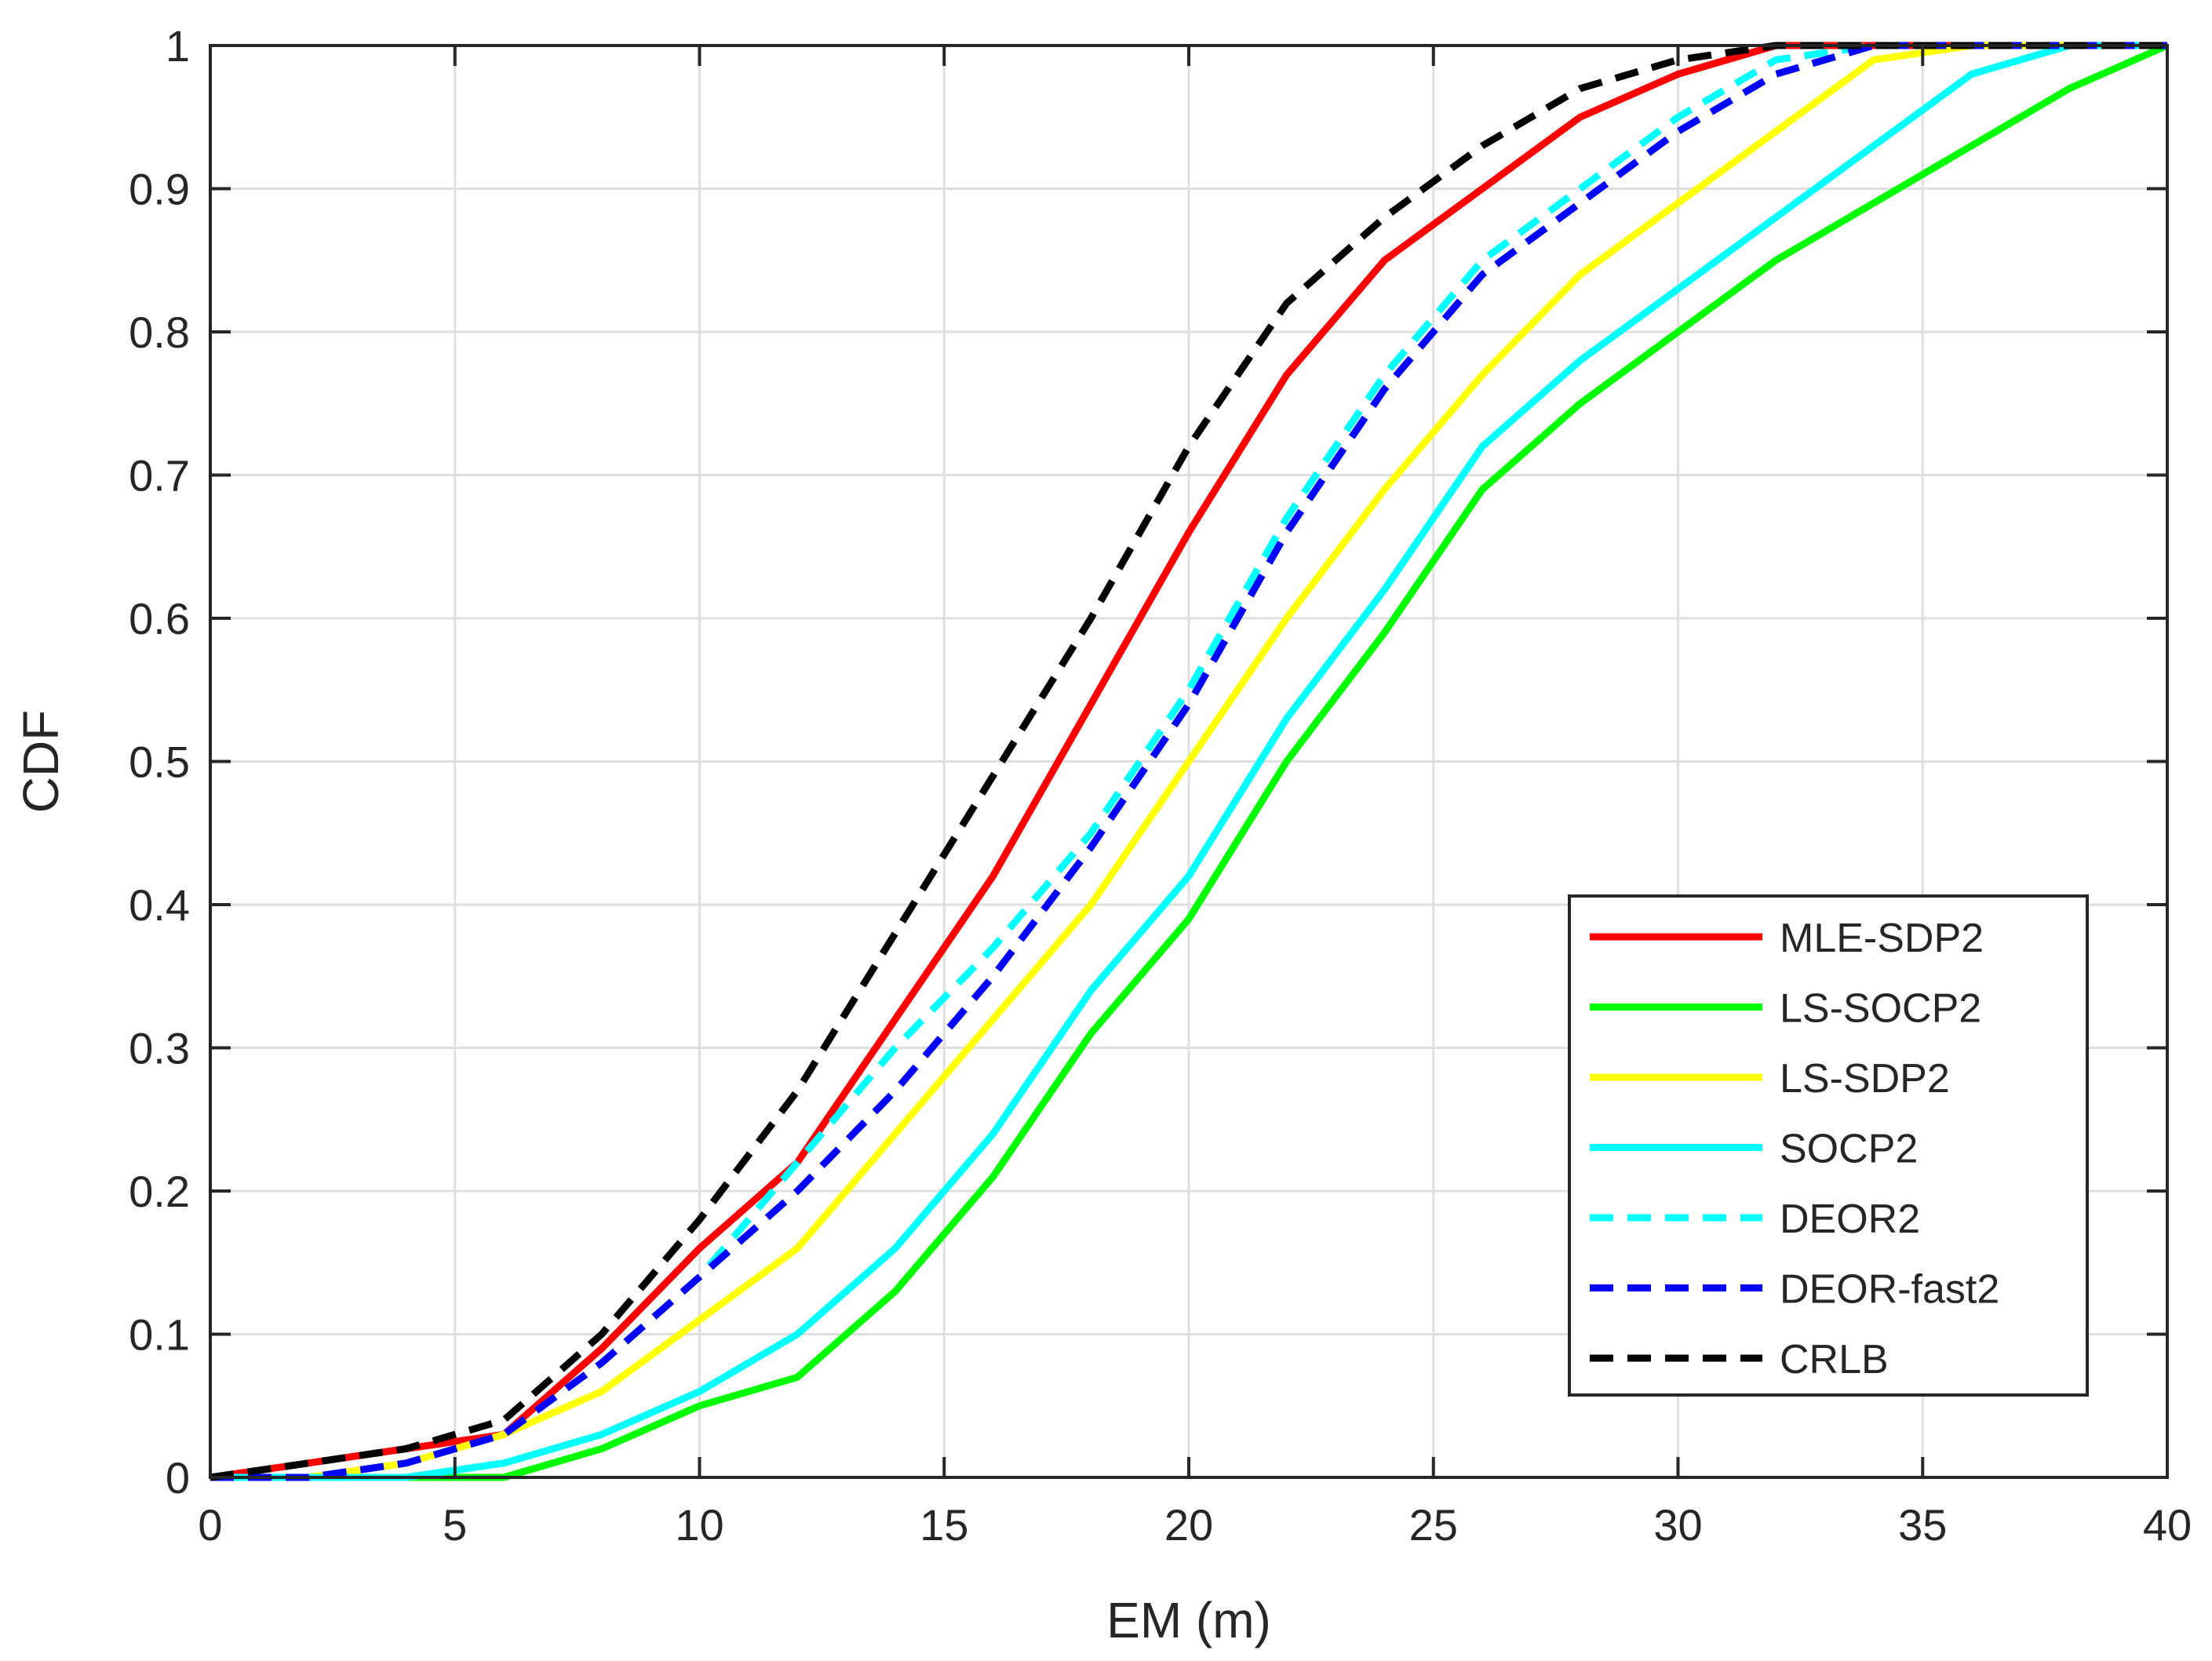 The width and height of the screenshot is (2212, 1661). I want to click on y-axis-label: CDF, so click(41, 762).